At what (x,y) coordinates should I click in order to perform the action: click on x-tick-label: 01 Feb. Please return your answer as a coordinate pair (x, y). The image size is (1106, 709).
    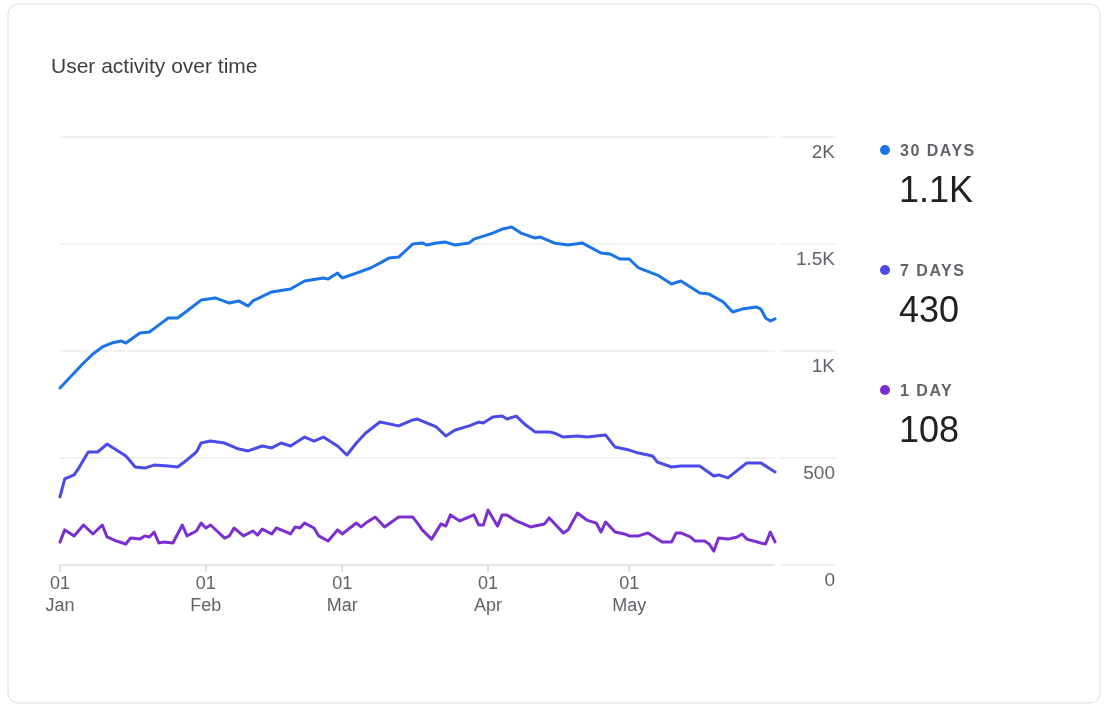
    Looking at the image, I should click on (206, 594).